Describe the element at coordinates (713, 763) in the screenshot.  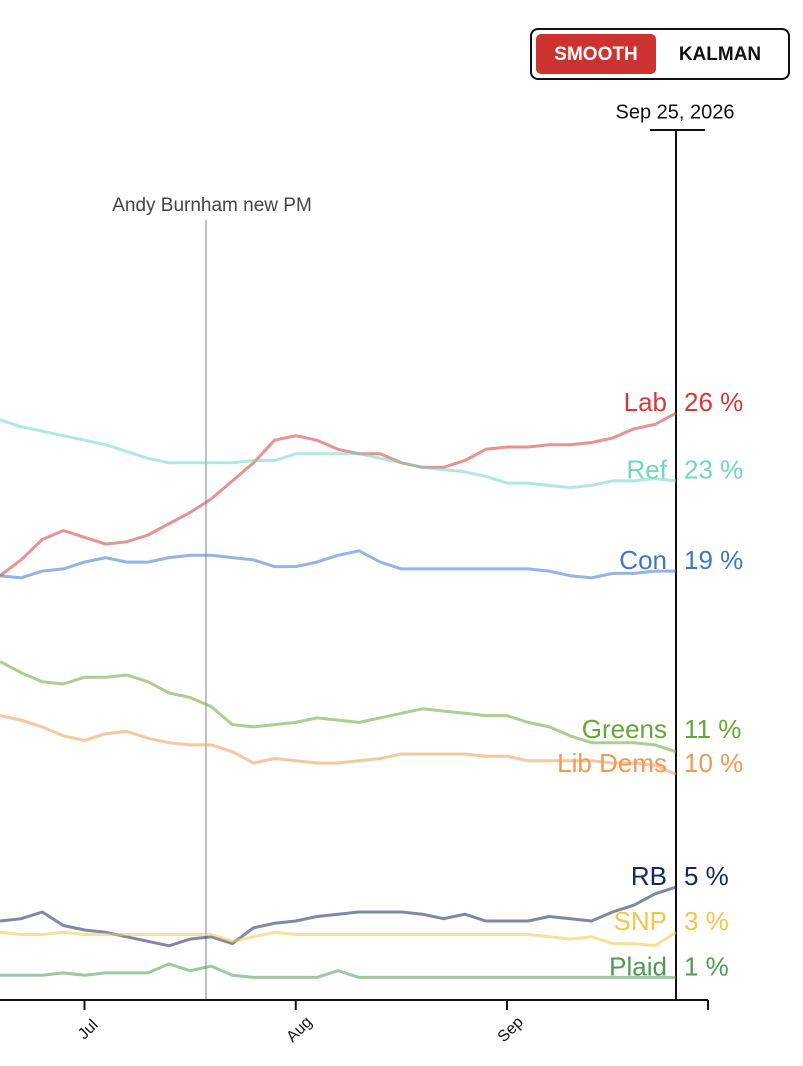
I see `end-value-label: 10 %` at that location.